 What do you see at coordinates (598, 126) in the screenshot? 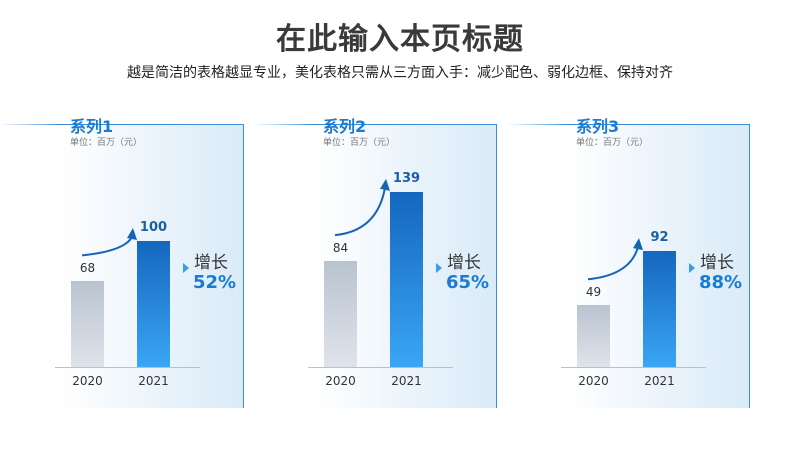
I see `series-title: 系列3` at bounding box center [598, 126].